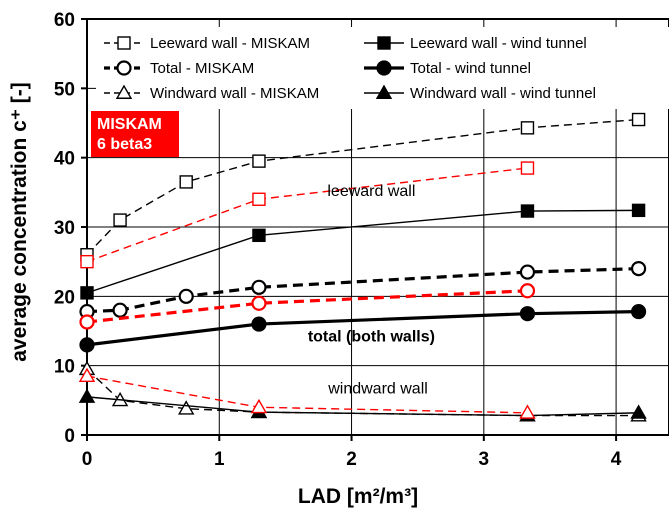 The image size is (669, 511). I want to click on y-tick-label: 10, so click(64, 367).